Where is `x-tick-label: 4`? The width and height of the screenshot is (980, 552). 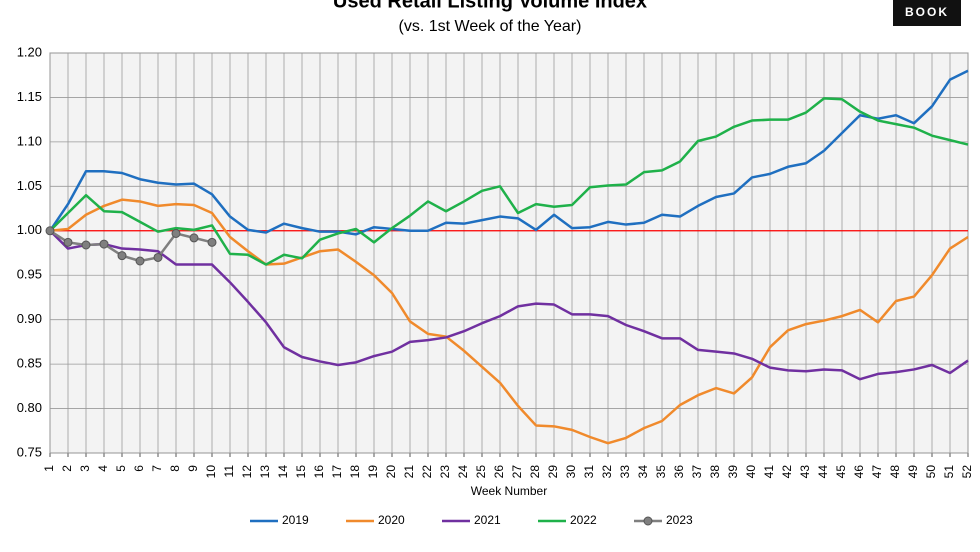 x-tick-label: 4 is located at coordinates (103, 468).